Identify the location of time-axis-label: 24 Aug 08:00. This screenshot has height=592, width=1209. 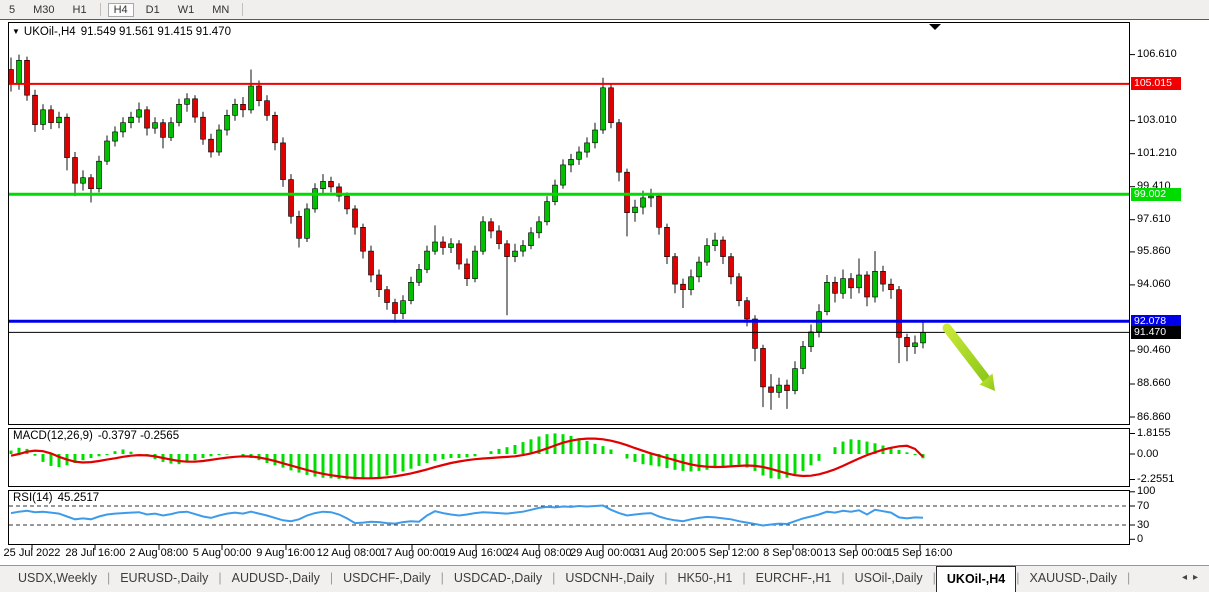
(539, 553).